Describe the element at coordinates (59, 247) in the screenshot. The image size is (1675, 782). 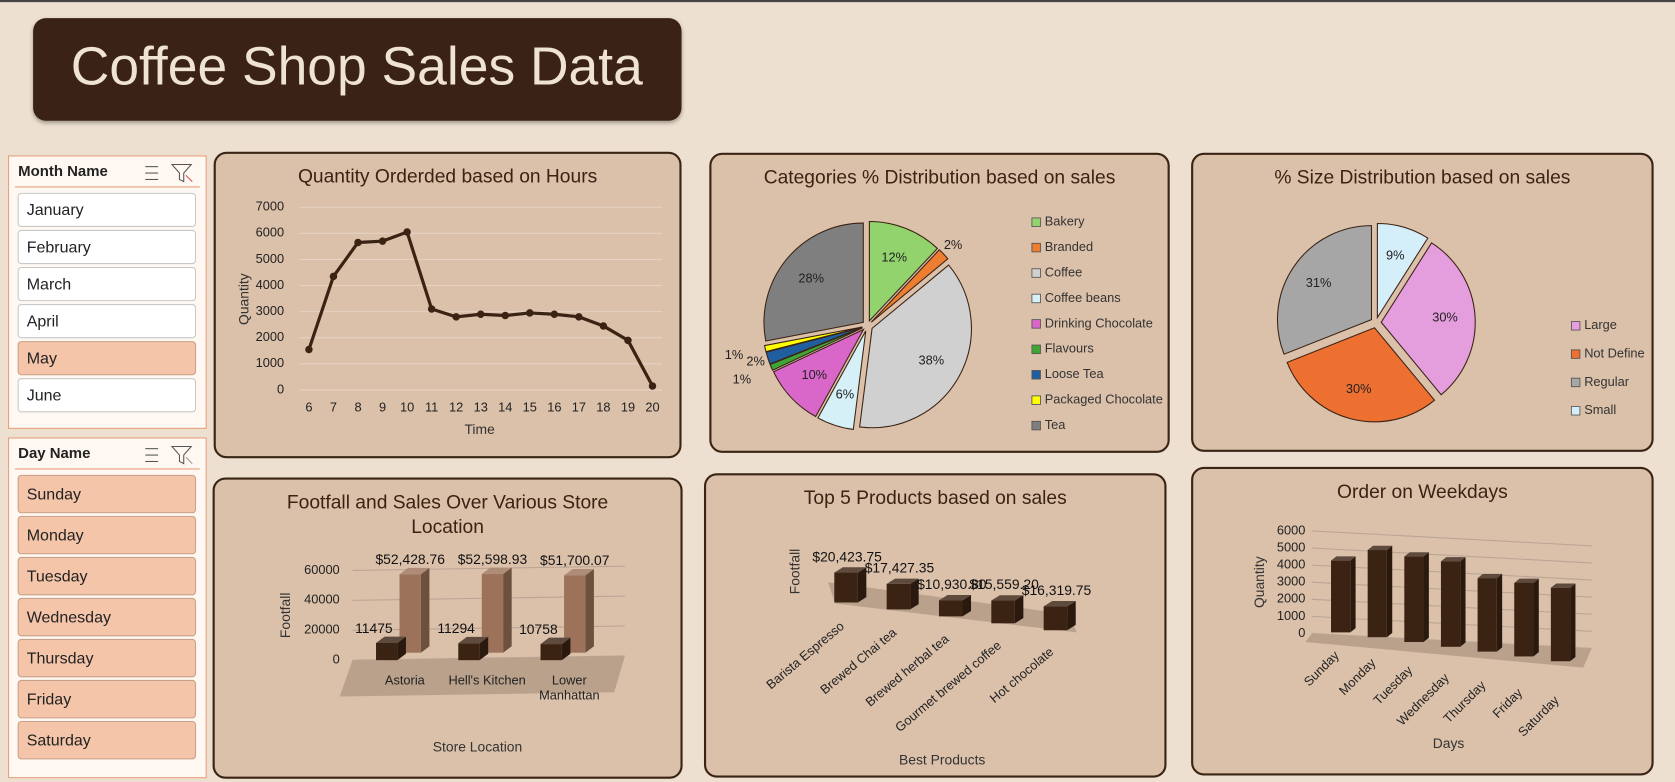
I see `slicer-item-label: February` at that location.